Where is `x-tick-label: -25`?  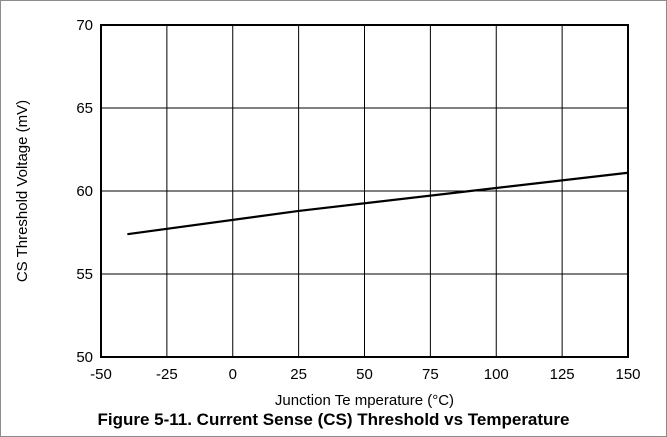 x-tick-label: -25 is located at coordinates (167, 374).